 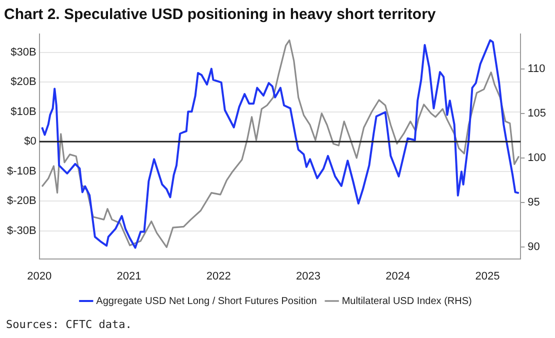 I want to click on y-tick-label: $-10B, so click(x=21, y=171).